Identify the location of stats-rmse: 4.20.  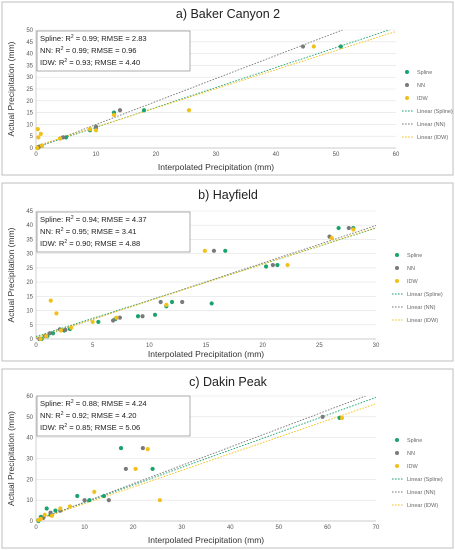
(129, 415).